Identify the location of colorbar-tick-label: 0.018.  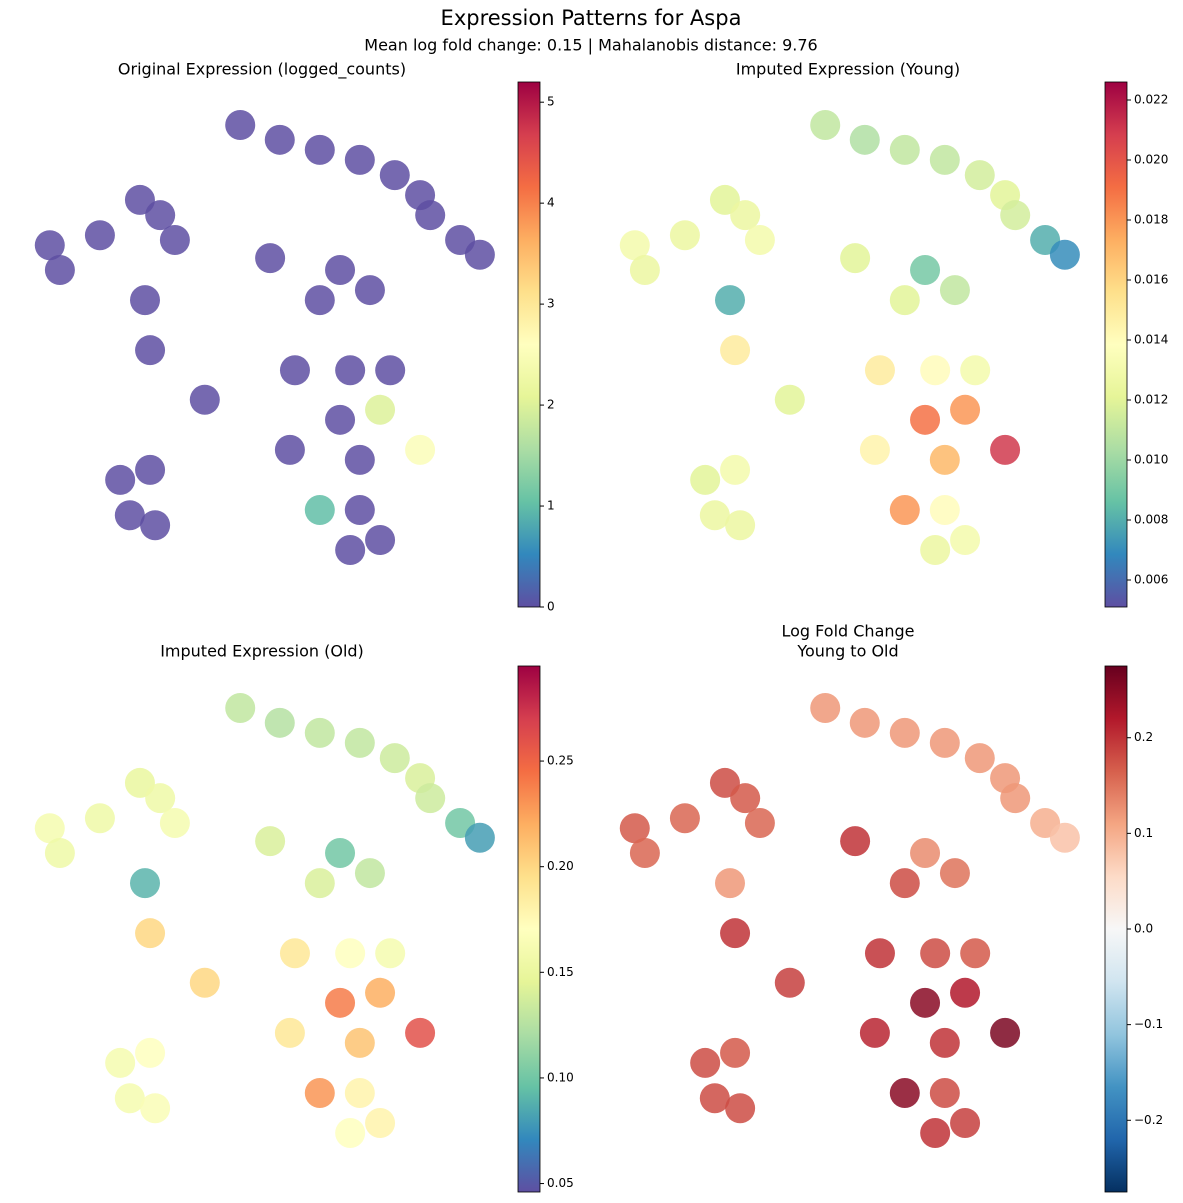
(1151, 220).